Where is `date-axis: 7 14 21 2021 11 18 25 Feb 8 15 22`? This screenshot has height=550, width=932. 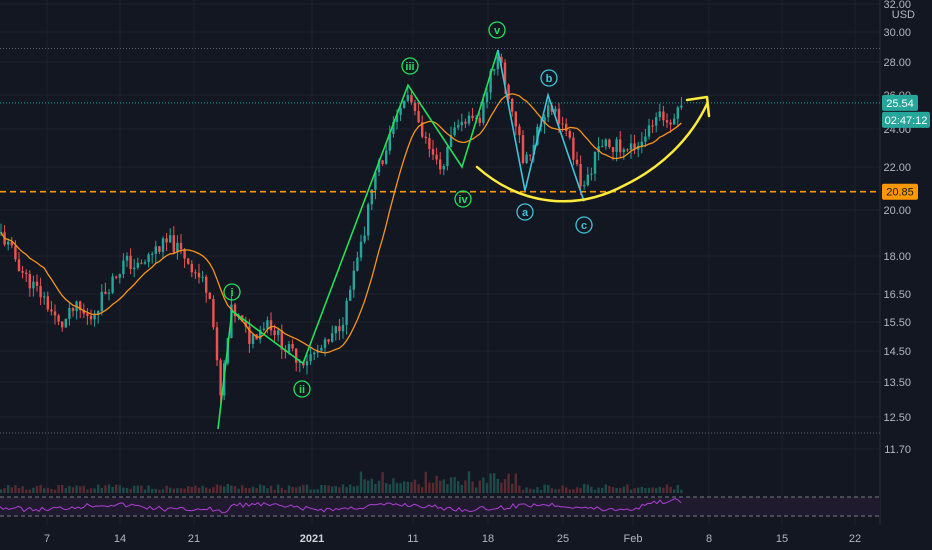 date-axis: 7 14 21 2021 11 18 25 Feb 8 15 22 is located at coordinates (452, 539).